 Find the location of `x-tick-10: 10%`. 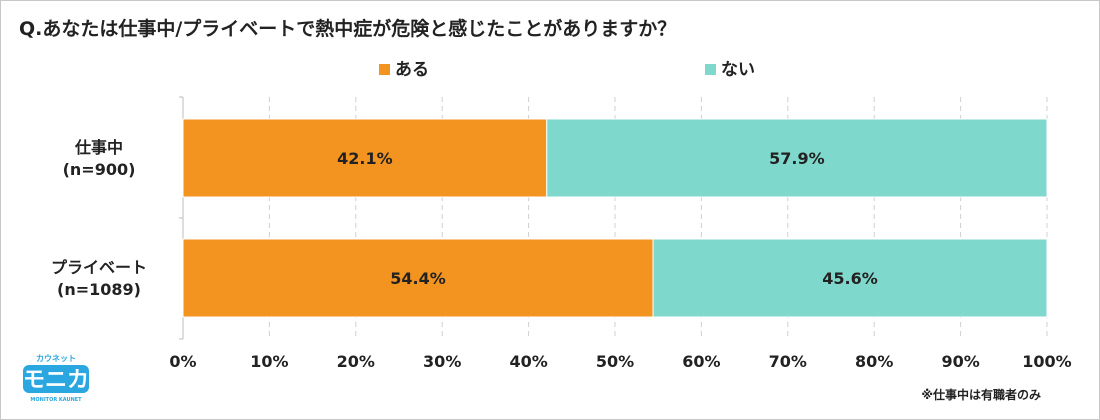

x-tick-10: 10% is located at coordinates (269, 361).